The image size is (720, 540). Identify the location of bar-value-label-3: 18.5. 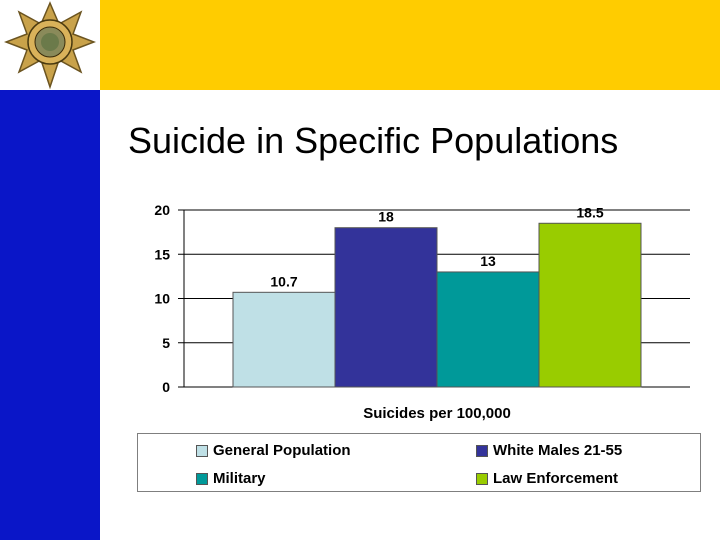
(589, 212).